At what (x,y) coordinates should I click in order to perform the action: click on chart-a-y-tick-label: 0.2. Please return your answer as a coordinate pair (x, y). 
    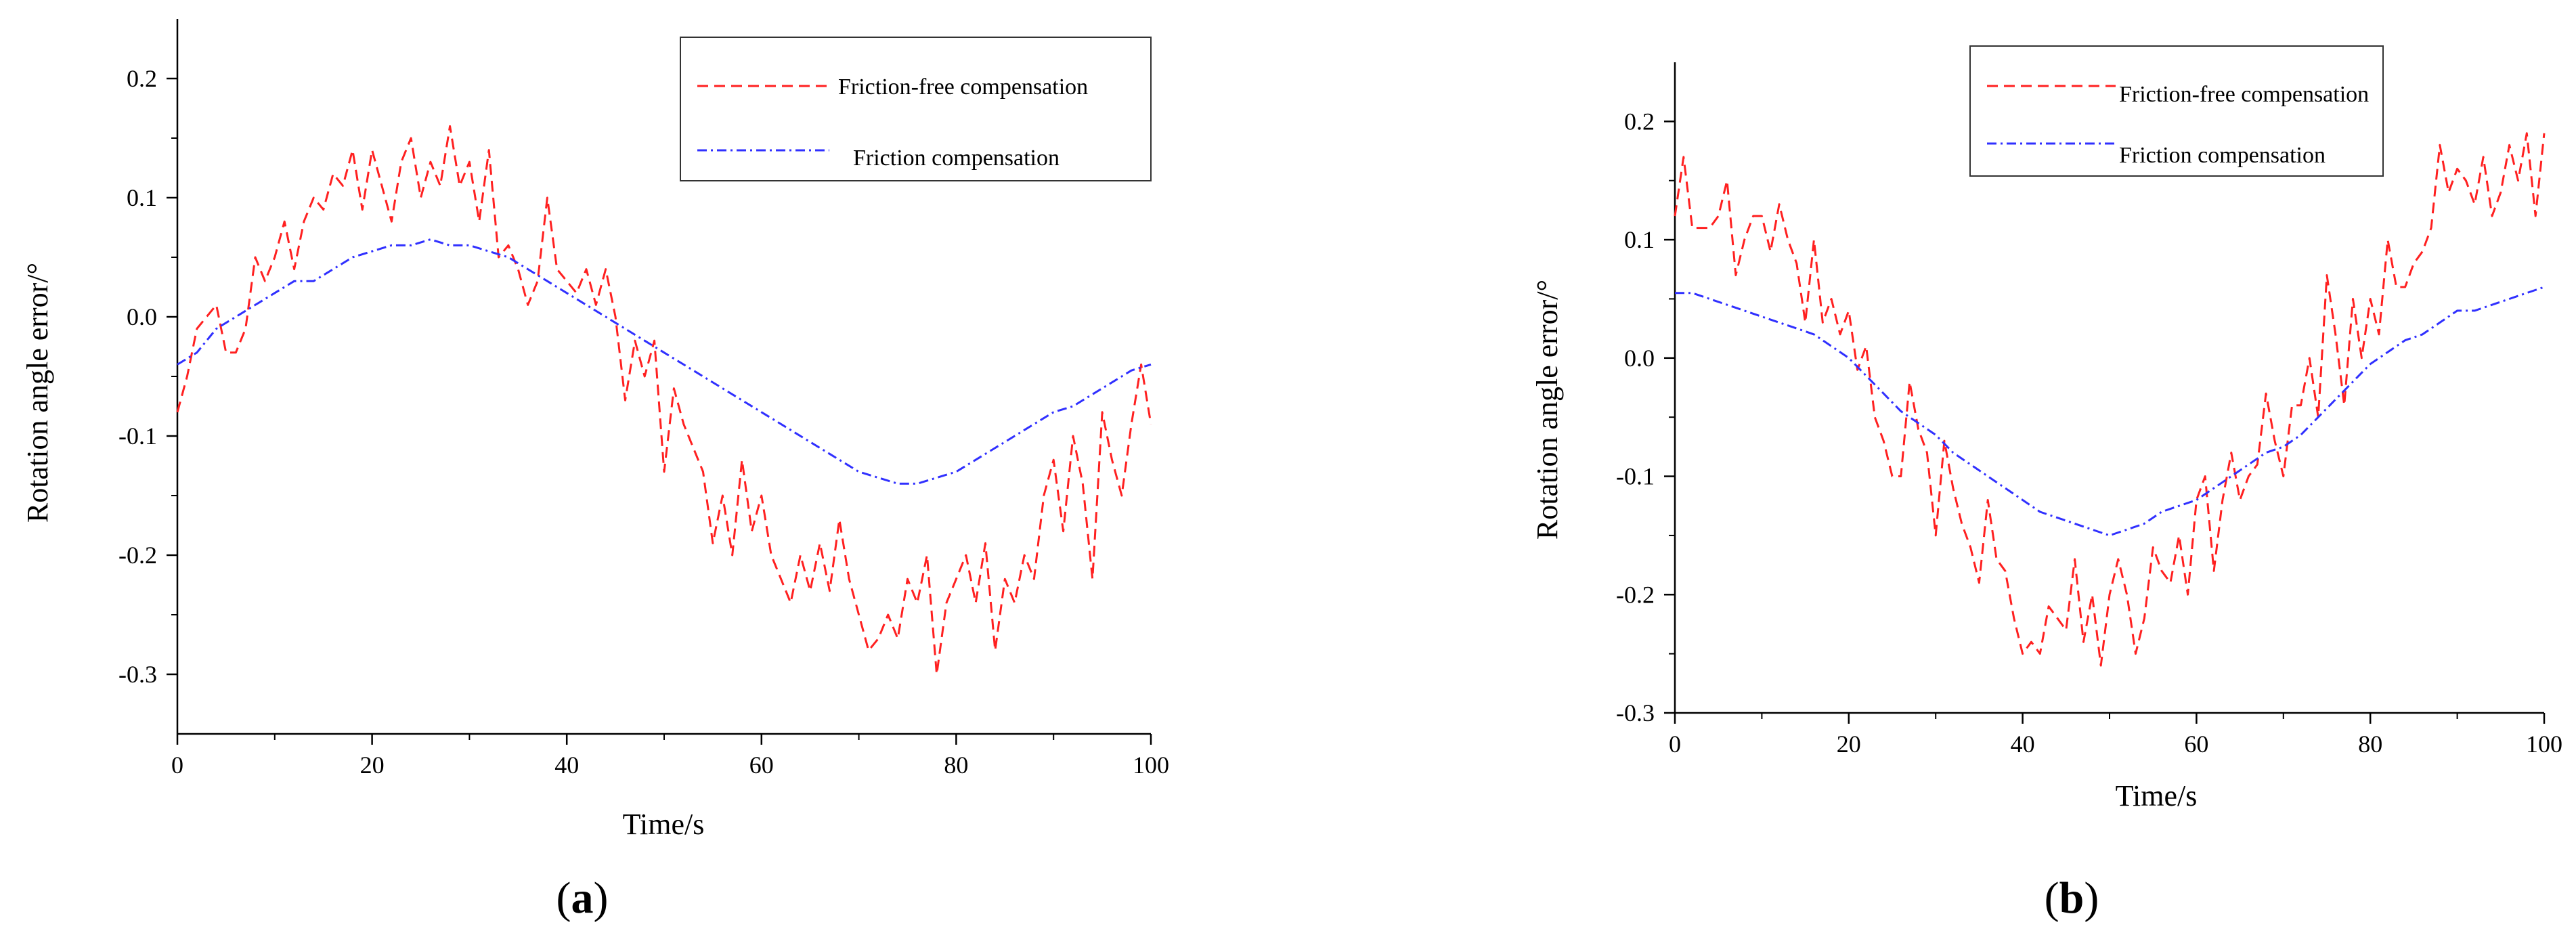
    Looking at the image, I should click on (142, 79).